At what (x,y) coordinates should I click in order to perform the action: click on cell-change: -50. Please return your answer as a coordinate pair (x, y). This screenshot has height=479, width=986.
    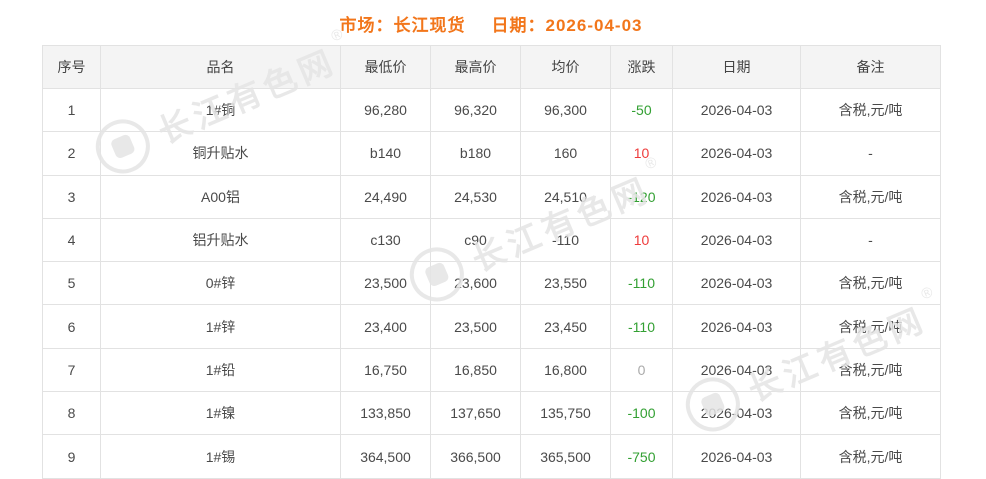
    Looking at the image, I should click on (641, 110).